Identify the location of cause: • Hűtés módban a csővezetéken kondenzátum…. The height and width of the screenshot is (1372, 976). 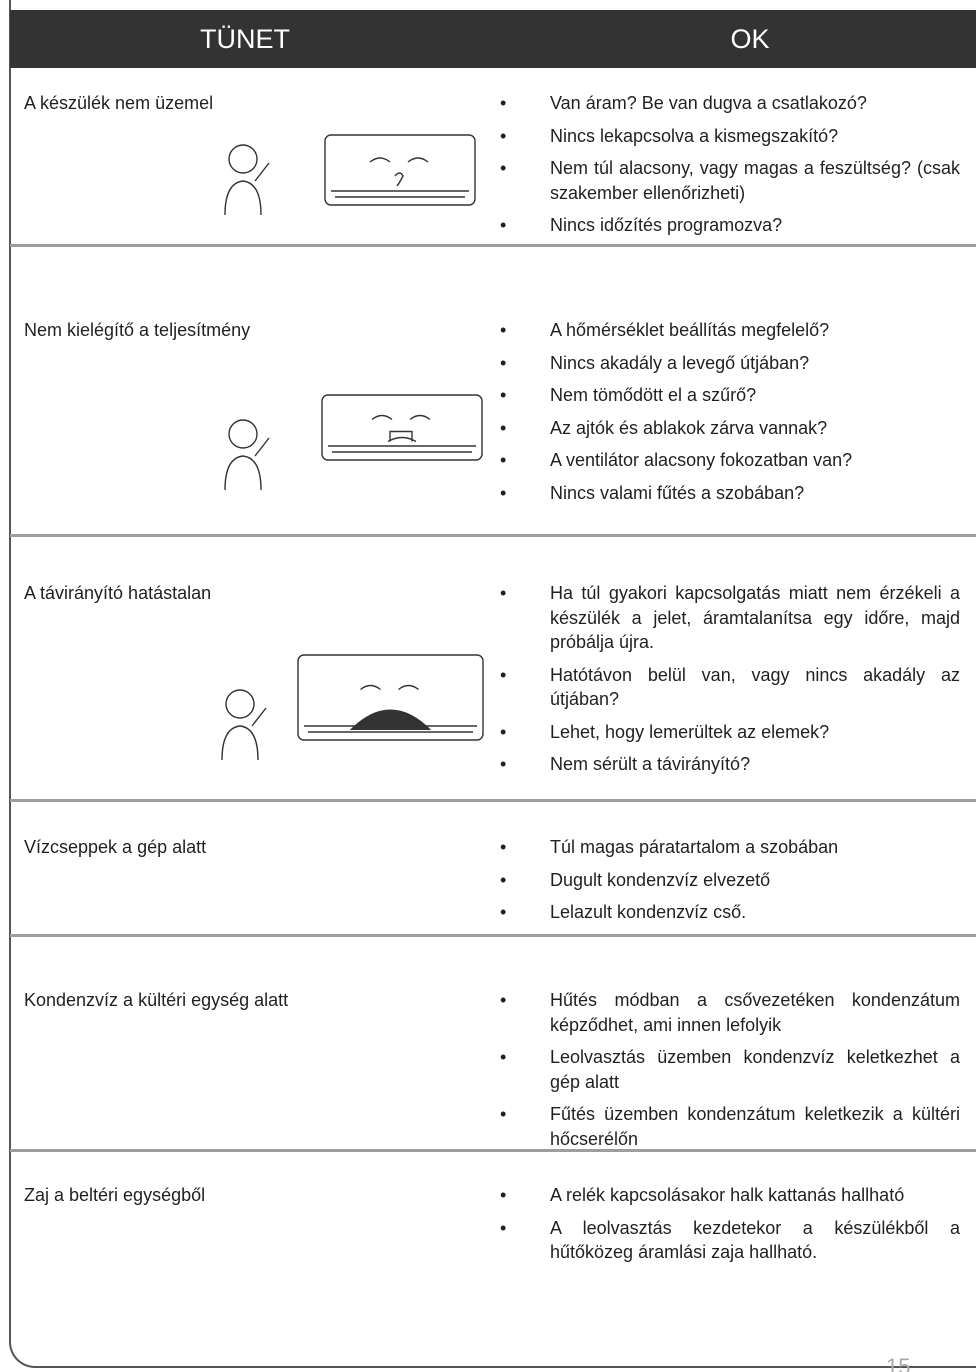
(730, 1012).